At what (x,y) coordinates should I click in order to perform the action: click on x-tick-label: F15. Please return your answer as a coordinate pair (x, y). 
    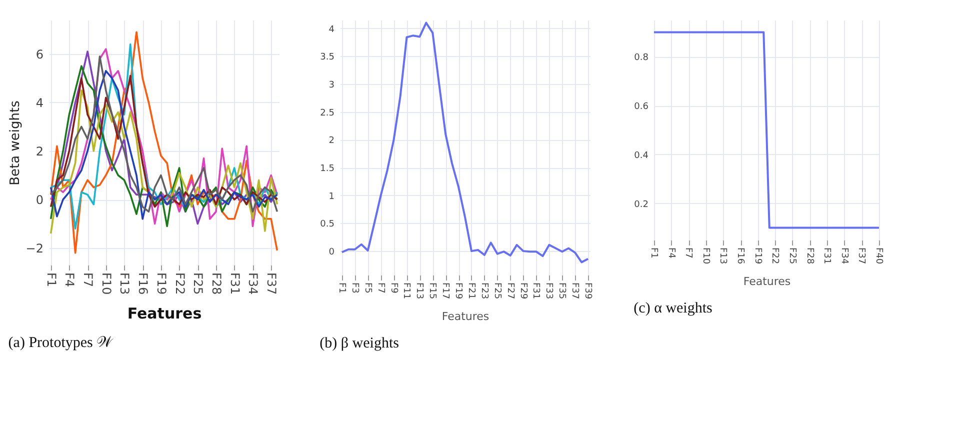
    Looking at the image, I should click on (432, 291).